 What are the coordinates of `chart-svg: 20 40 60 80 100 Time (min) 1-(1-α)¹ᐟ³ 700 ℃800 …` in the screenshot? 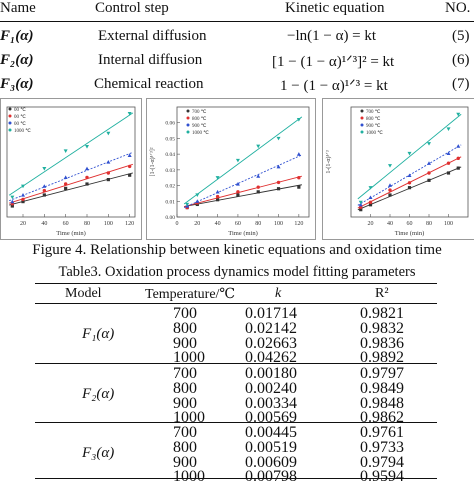 It's located at (397, 171).